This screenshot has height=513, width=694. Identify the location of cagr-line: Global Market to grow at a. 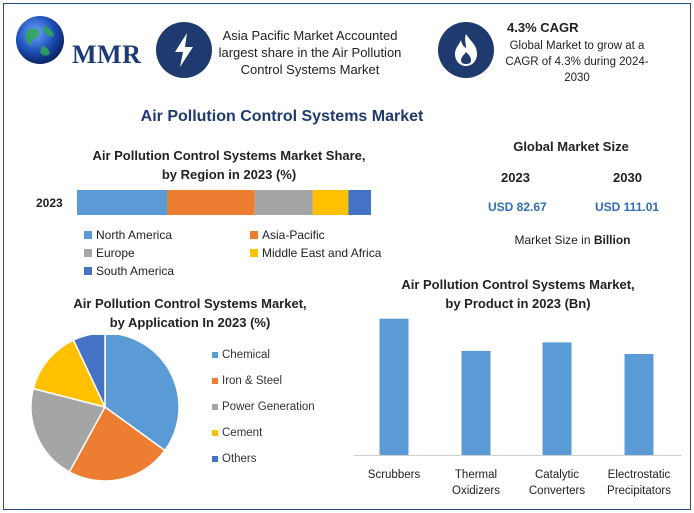
(577, 46).